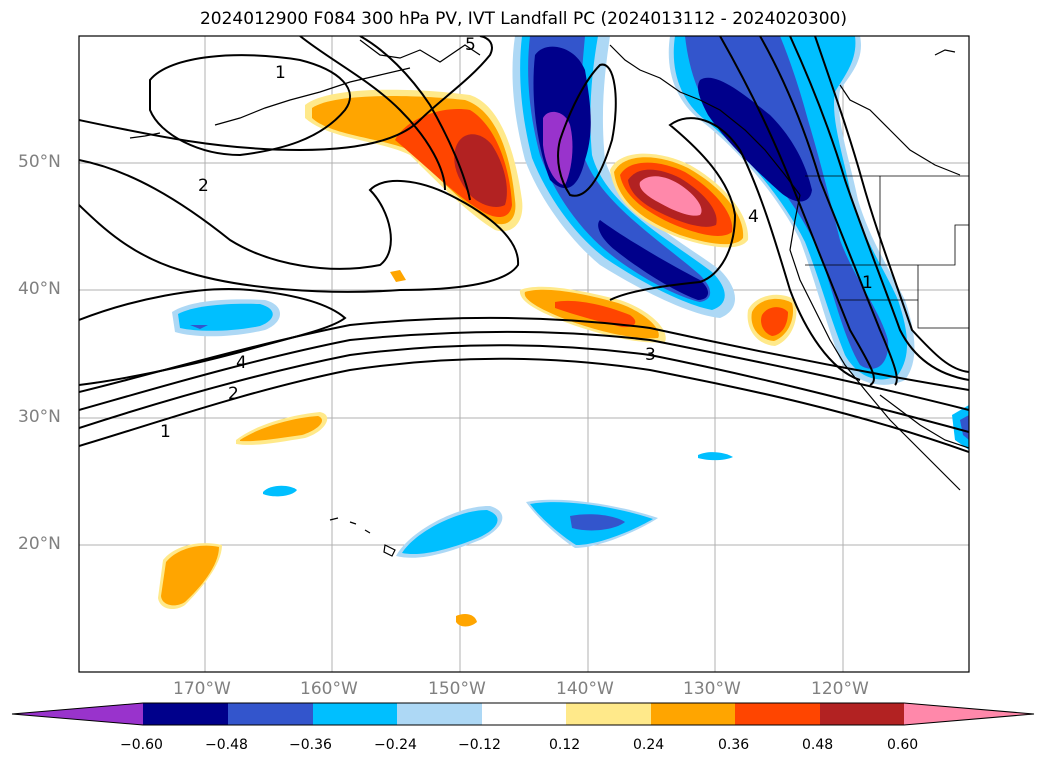 The width and height of the screenshot is (1047, 765). Describe the element at coordinates (650, 355) in the screenshot. I see `contour-label: 3` at that location.